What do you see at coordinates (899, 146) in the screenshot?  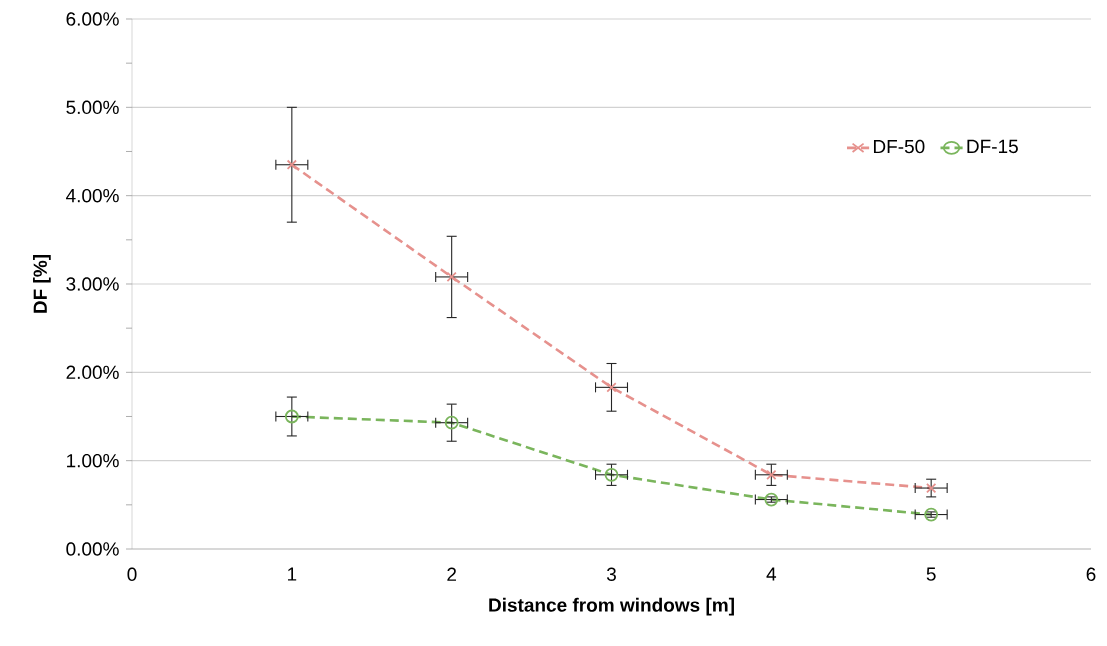 I see `legend-label: DF-50` at bounding box center [899, 146].